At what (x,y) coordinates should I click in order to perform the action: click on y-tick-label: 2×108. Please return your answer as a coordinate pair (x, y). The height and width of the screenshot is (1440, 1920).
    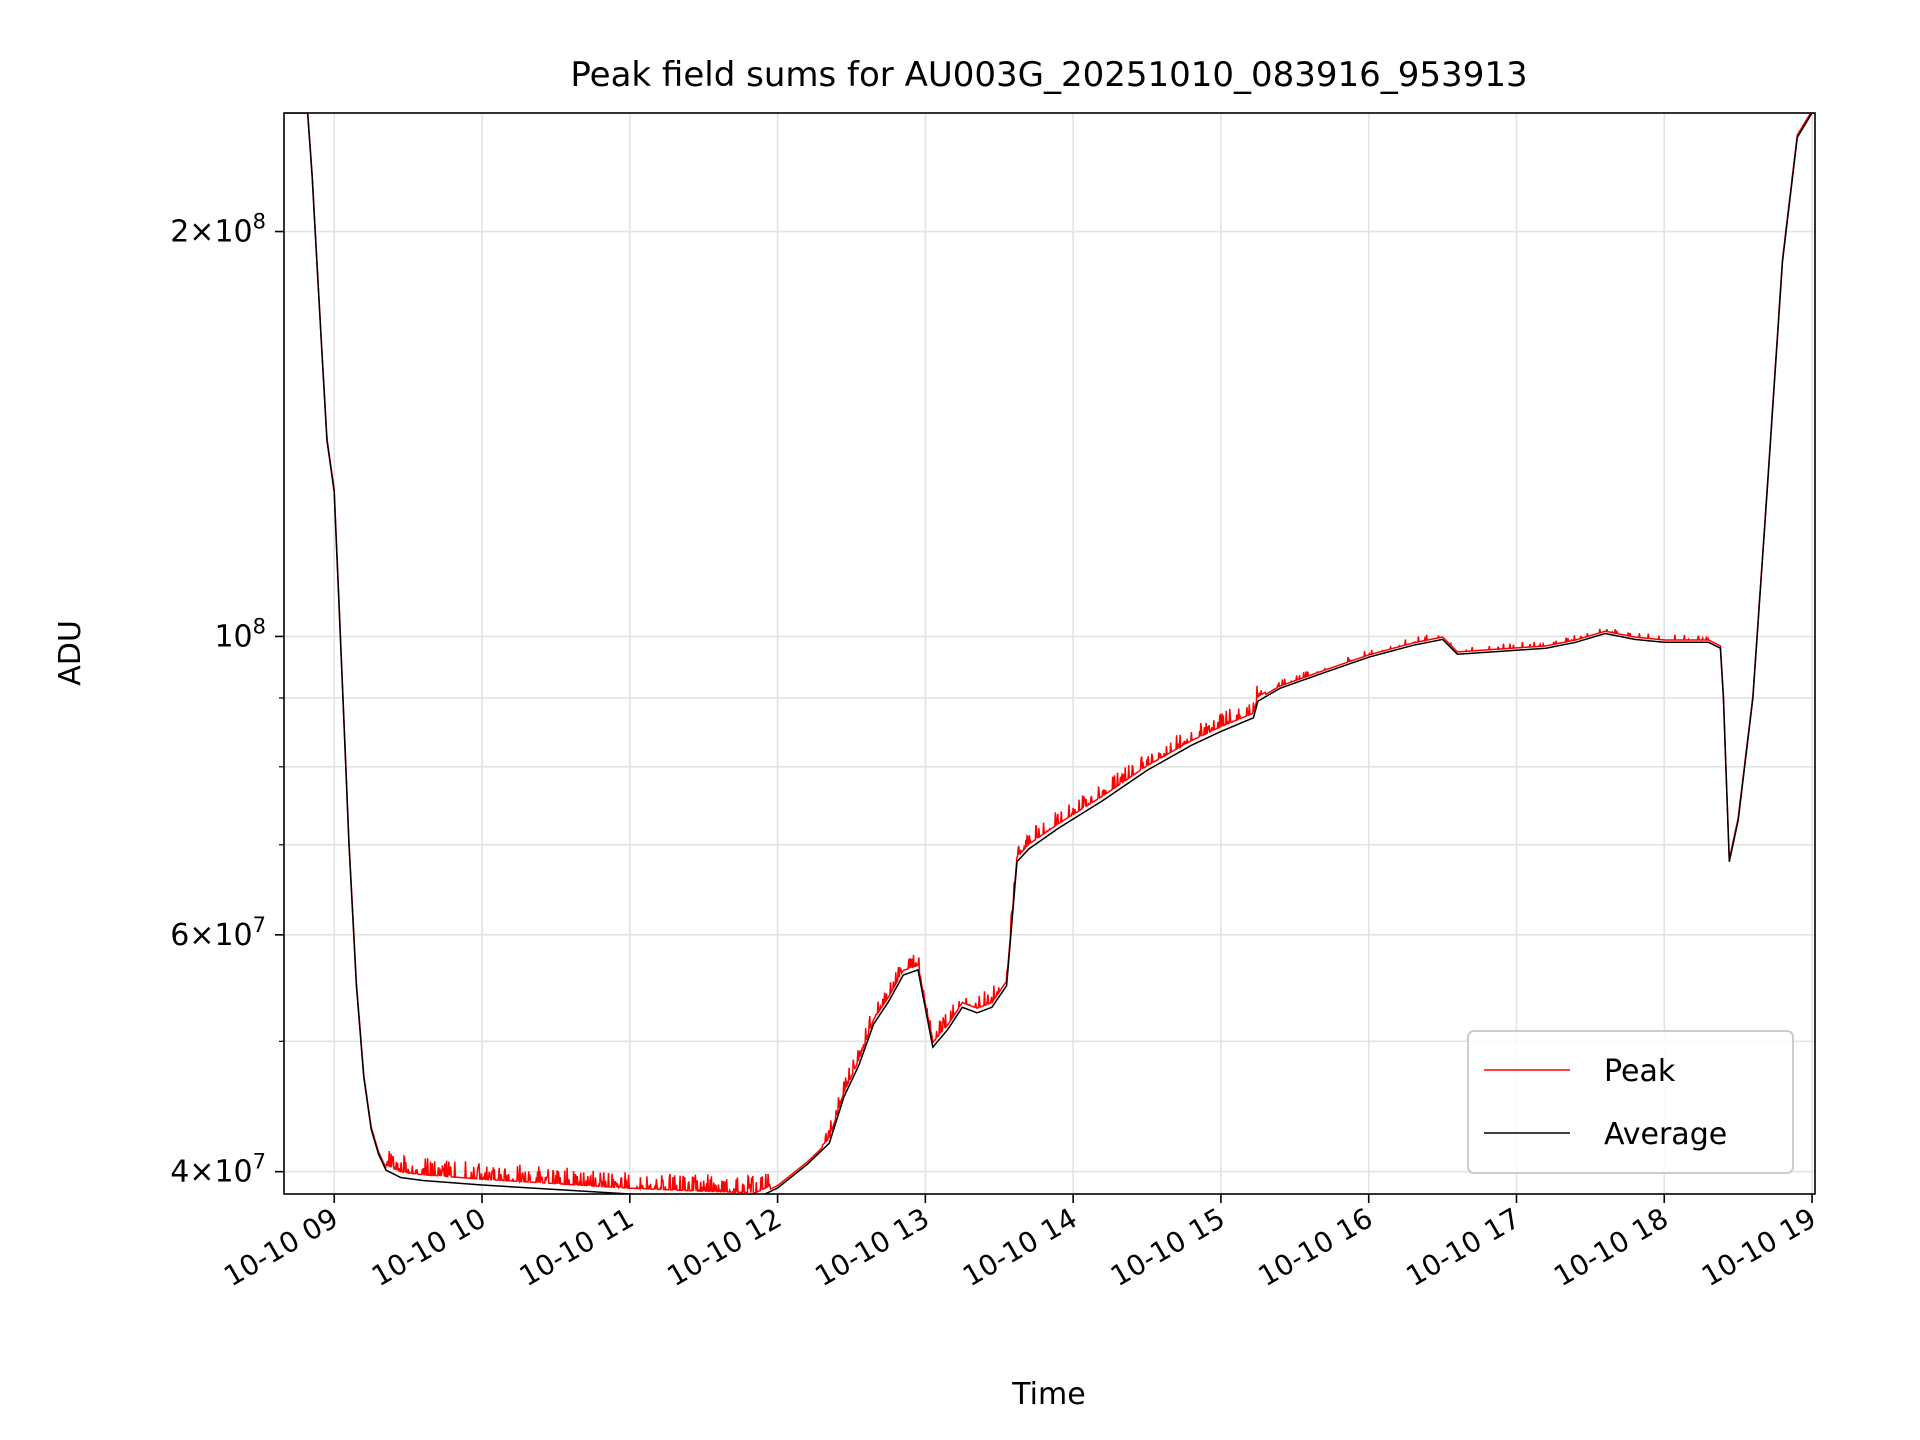
    Looking at the image, I should click on (218, 230).